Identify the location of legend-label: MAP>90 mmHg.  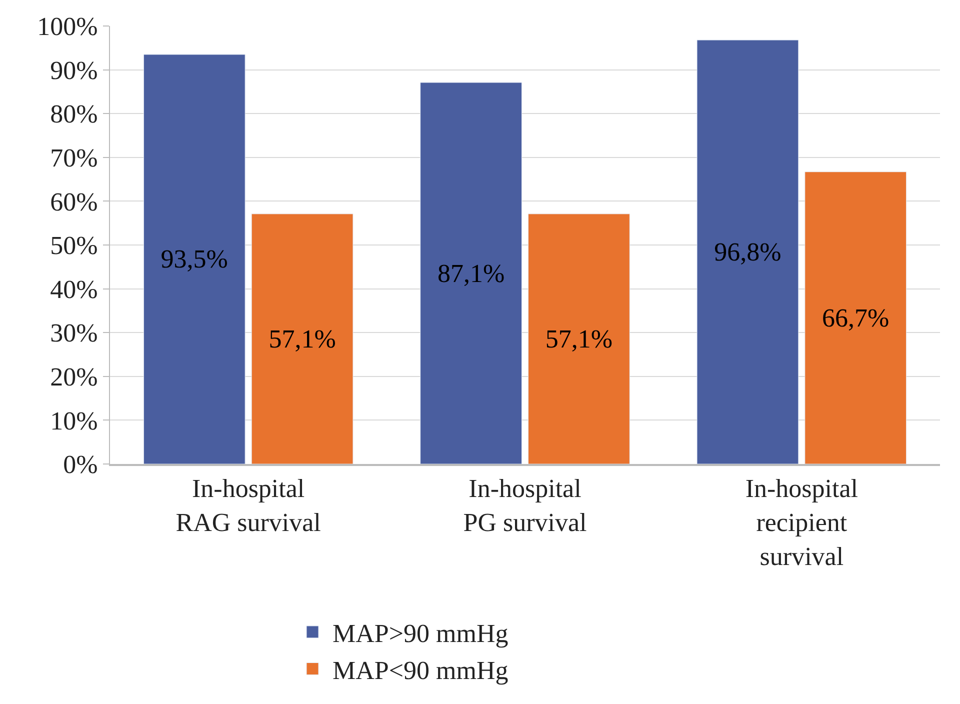
(420, 633).